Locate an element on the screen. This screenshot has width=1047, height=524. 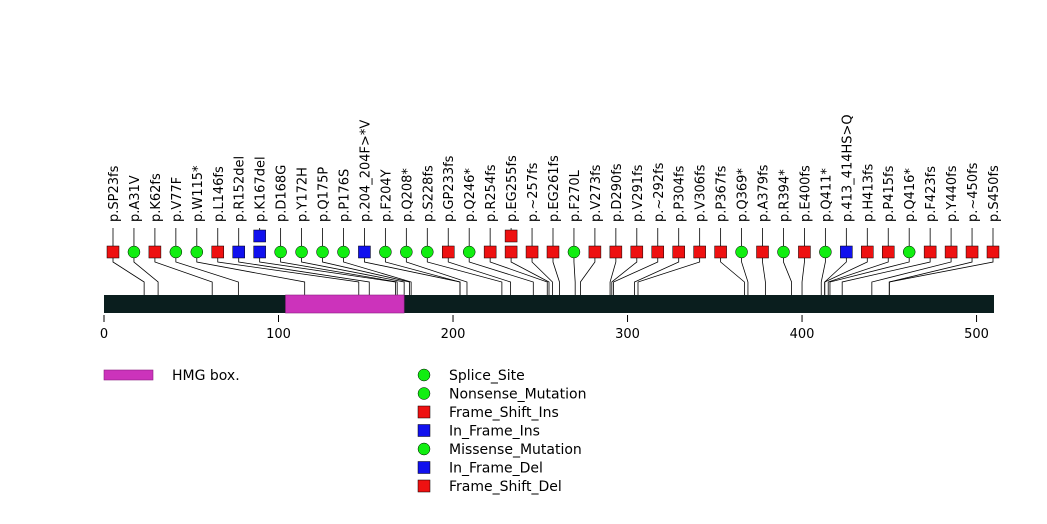
domain-legend-label-0: HMG box. is located at coordinates (206, 376).